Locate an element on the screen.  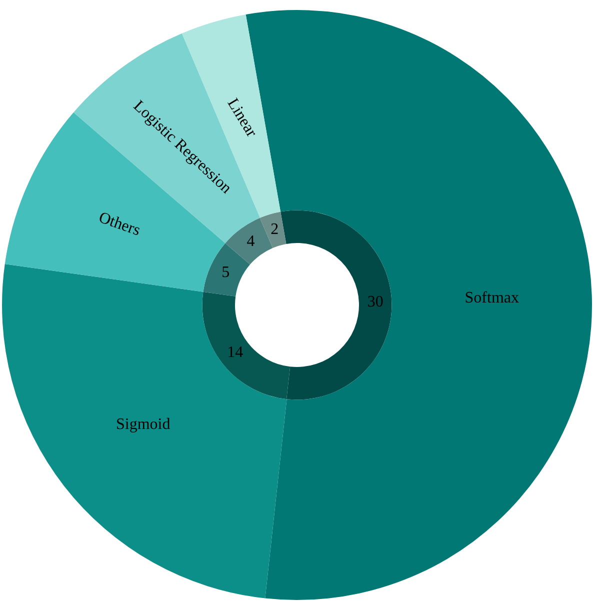
slice-label: Softmax is located at coordinates (491, 298).